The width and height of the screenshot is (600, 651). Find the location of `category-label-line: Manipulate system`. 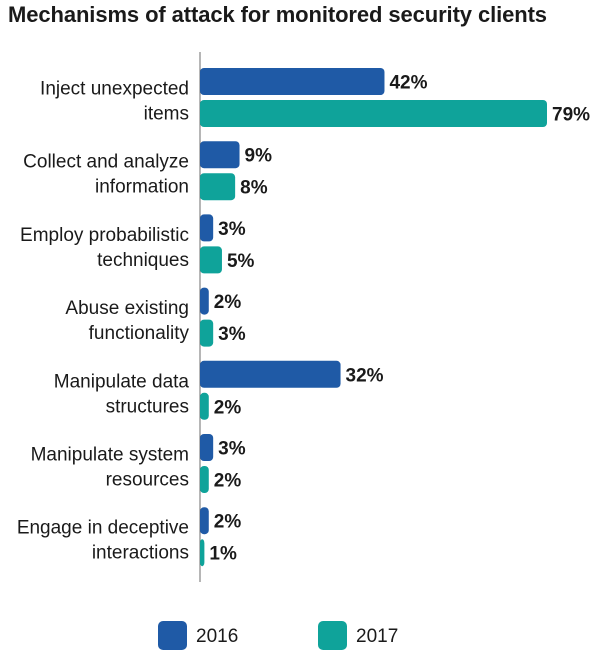

category-label-line: Manipulate system is located at coordinates (110, 455).